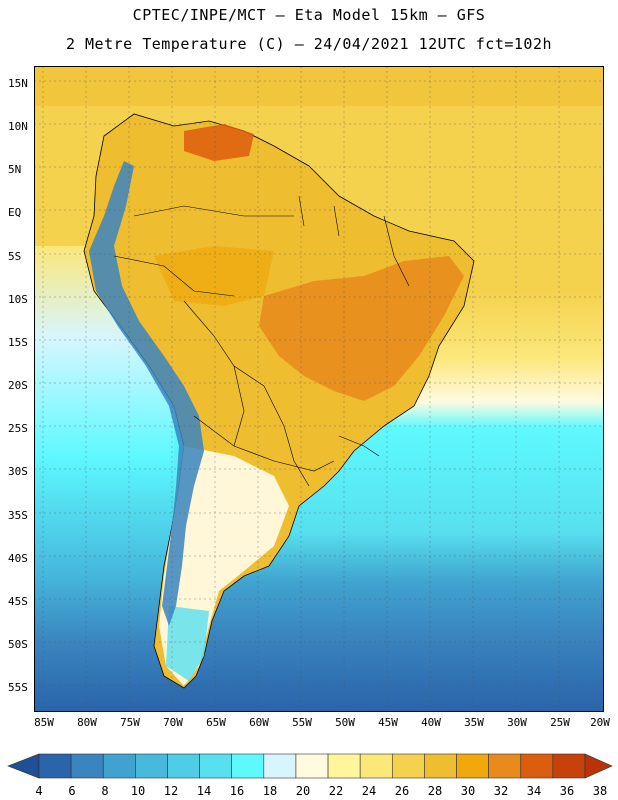 The image size is (618, 800). I want to click on lat-label: 5S, so click(15, 256).